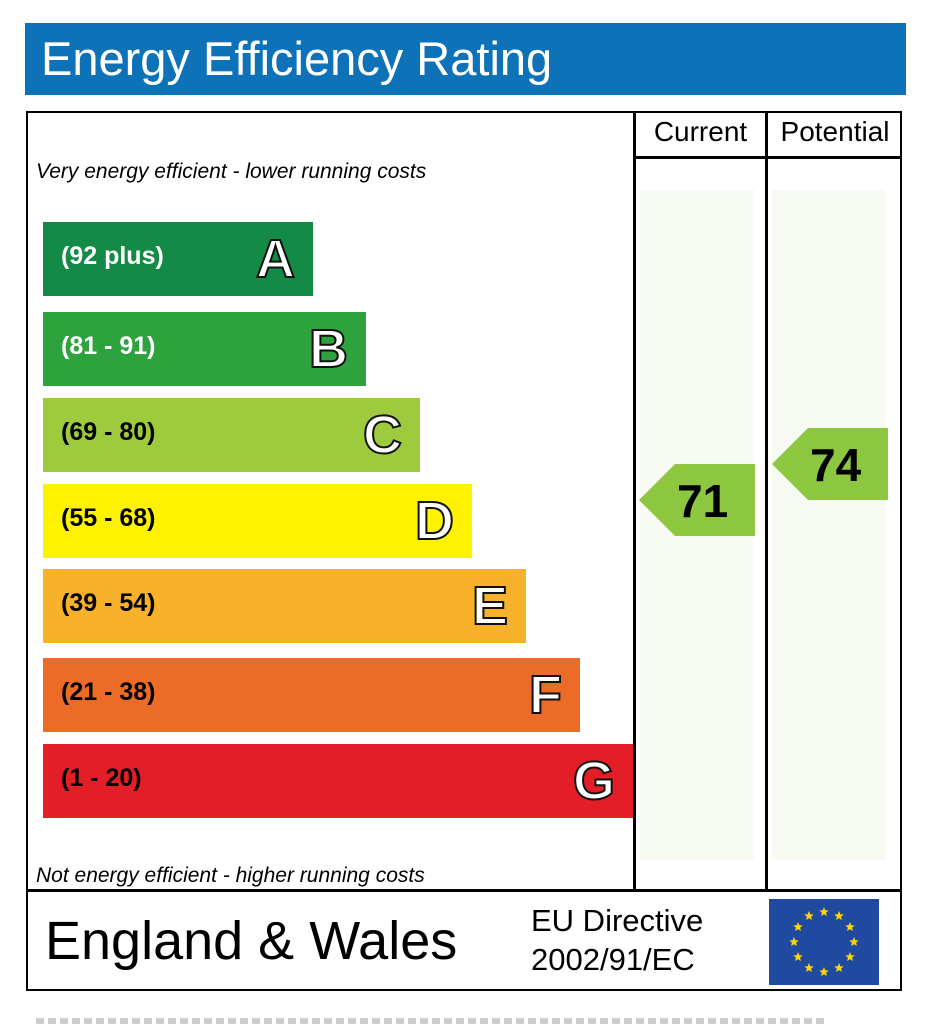  Describe the element at coordinates (204, 349) in the screenshot. I see `band-b: (81 - 91) B` at that location.